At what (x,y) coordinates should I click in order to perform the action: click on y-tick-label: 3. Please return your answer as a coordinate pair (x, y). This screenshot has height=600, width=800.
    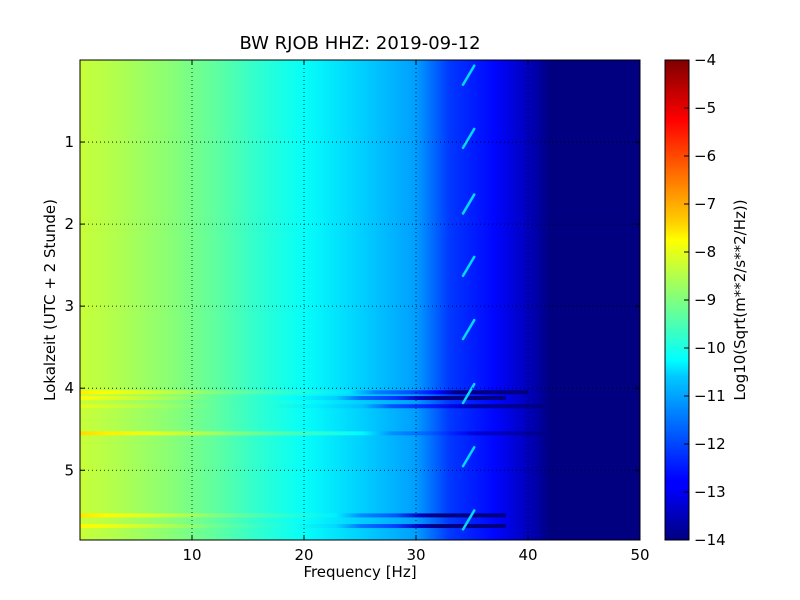
    Looking at the image, I should click on (69, 306).